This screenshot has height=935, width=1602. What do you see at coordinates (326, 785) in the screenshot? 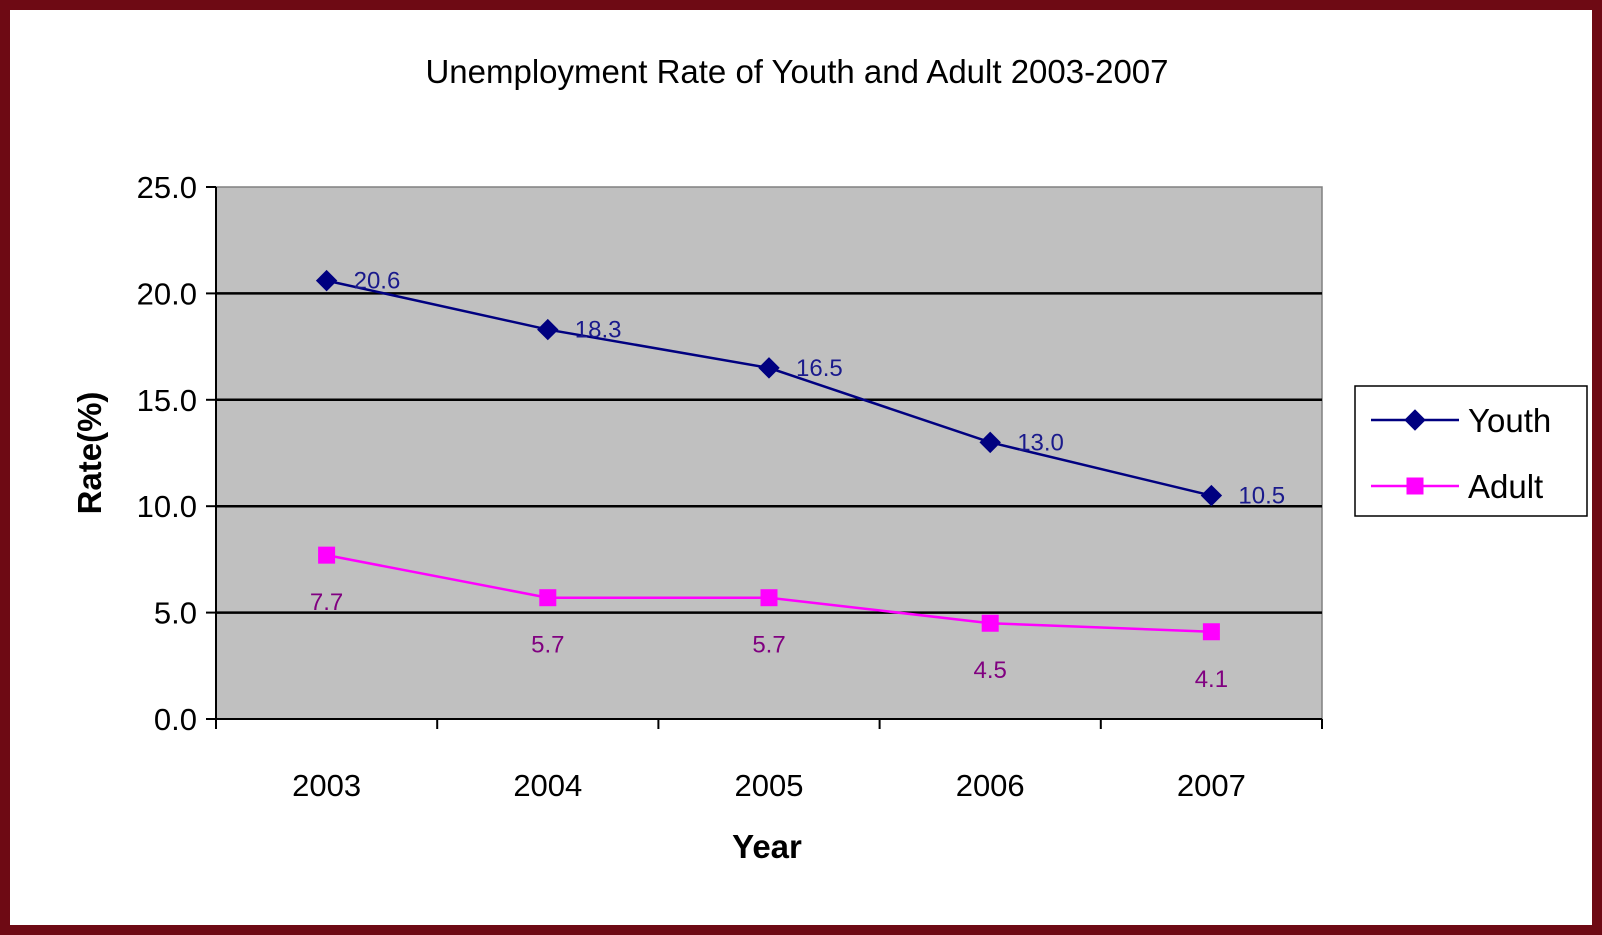
I see `x-tick-label: 2003` at bounding box center [326, 785].